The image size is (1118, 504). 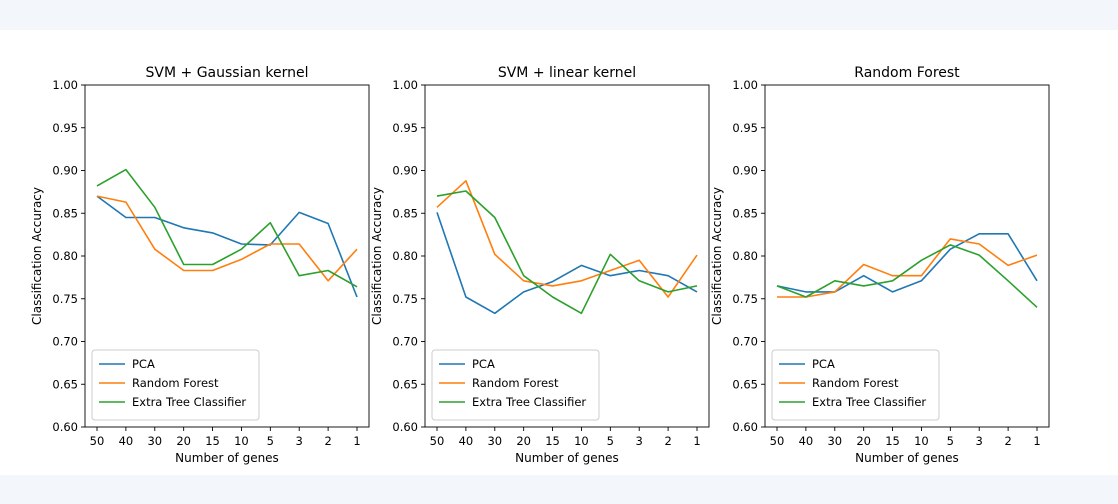 I want to click on chart-title: Random Forest, so click(x=907, y=73).